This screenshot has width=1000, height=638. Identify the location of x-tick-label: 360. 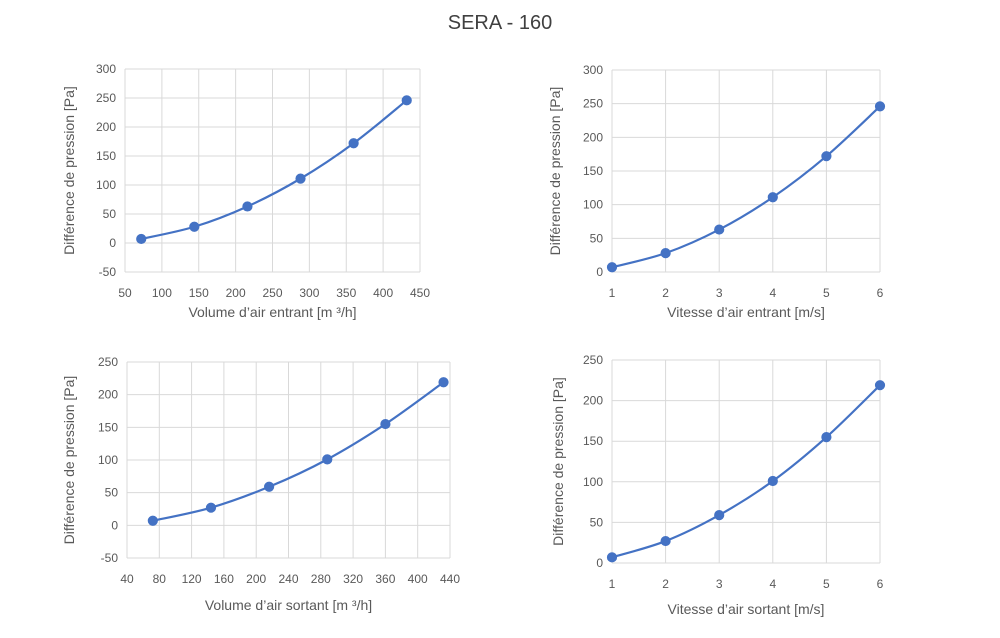
(385, 579).